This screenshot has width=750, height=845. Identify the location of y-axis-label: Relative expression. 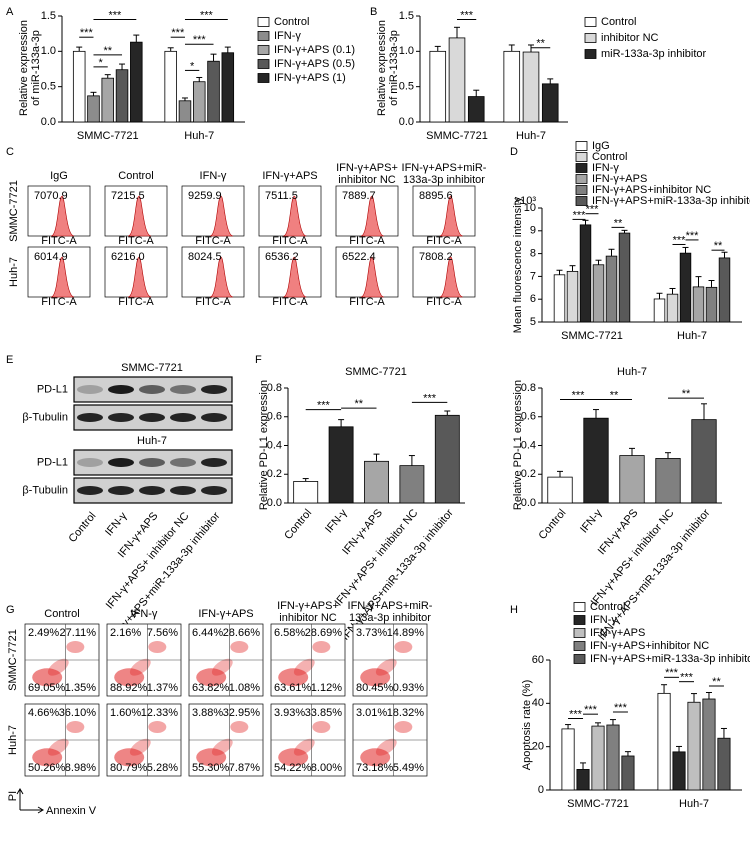
(24, 68).